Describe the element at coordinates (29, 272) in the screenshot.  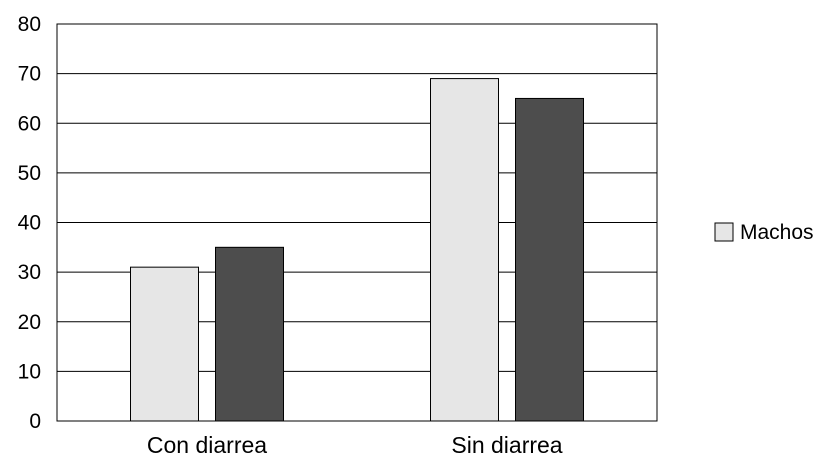
I see `y-tick-label: 30` at that location.